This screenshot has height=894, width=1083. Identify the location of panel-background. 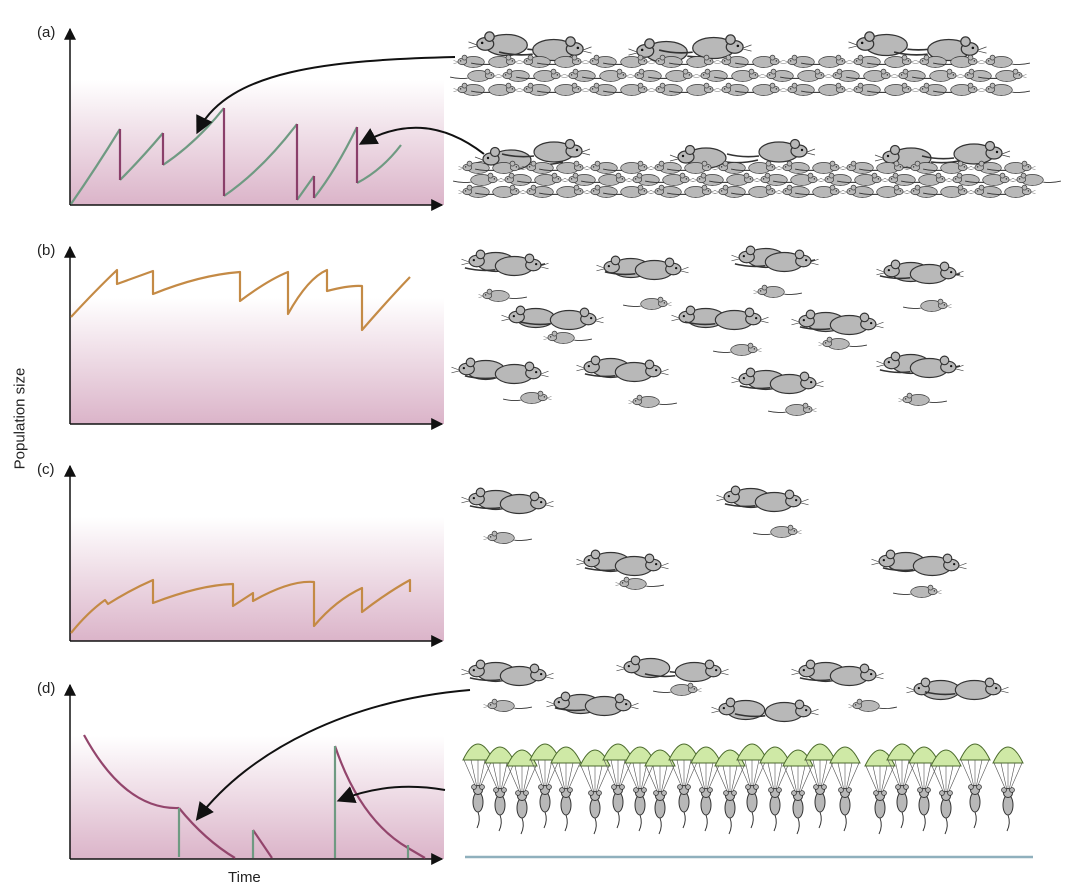
(257, 142).